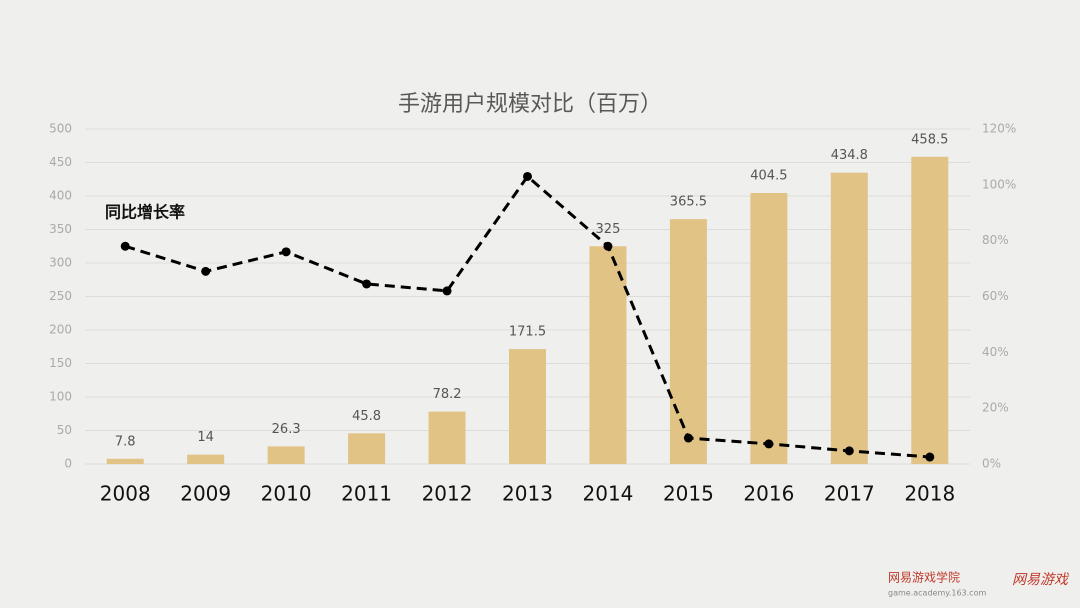 Image resolution: width=1080 pixels, height=608 pixels. I want to click on x-tick-label: 2017, so click(849, 494).